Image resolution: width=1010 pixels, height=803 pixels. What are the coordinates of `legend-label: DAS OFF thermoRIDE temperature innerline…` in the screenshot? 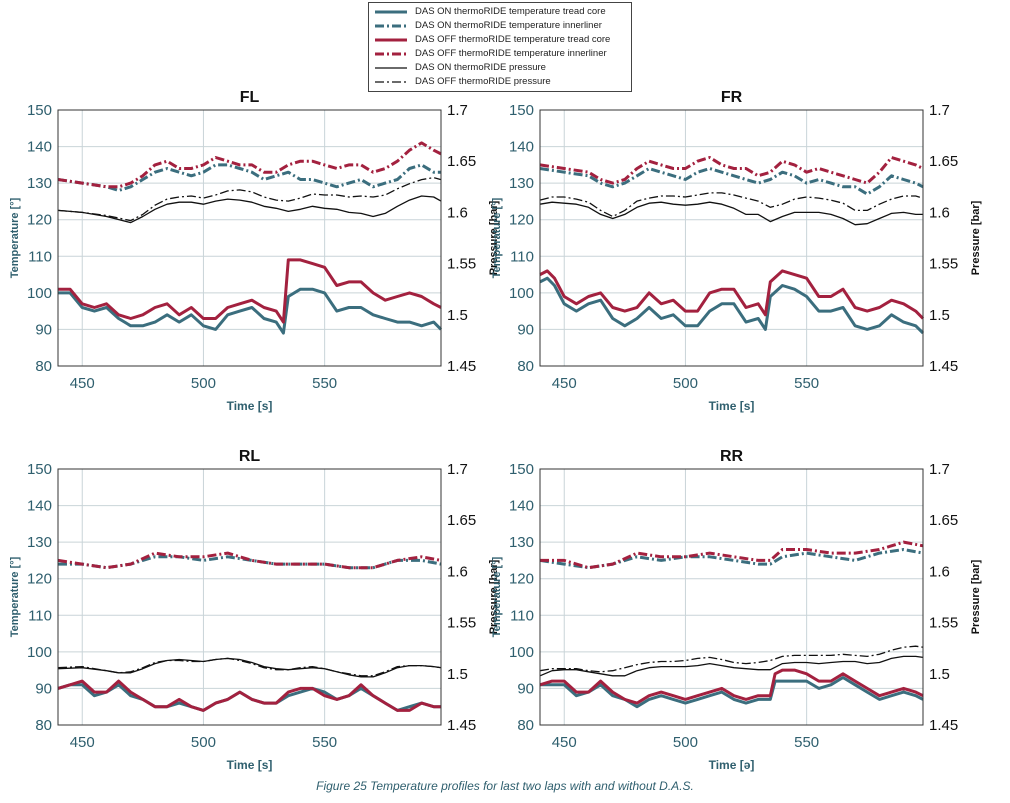 It's located at (511, 53).